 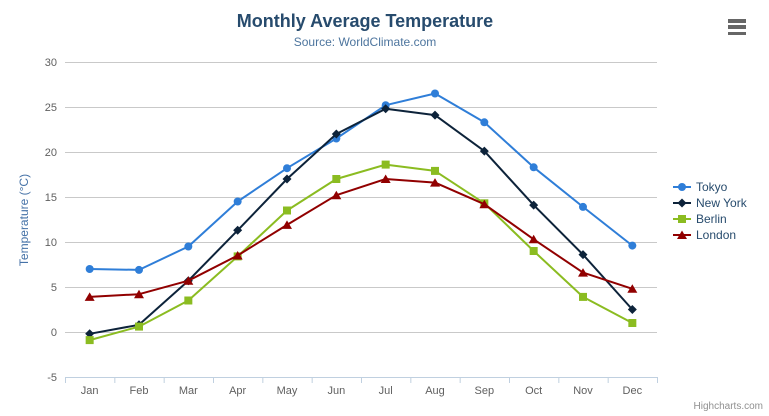 I want to click on x-axis-label: Dec, so click(x=633, y=391).